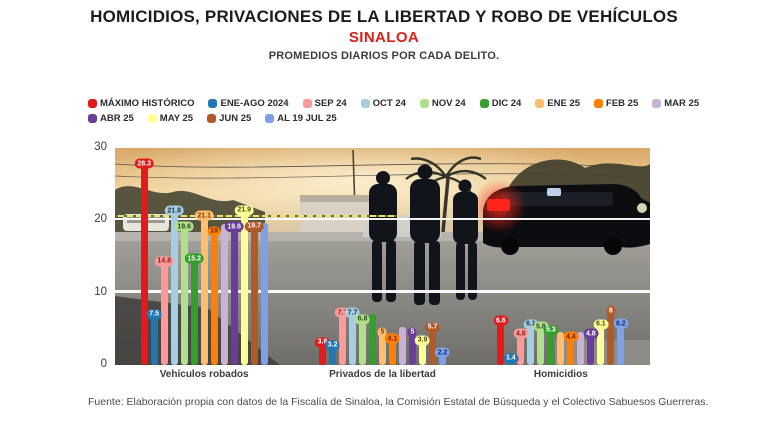  What do you see at coordinates (234, 293) in the screenshot?
I see `bar: 19.6` at bounding box center [234, 293].